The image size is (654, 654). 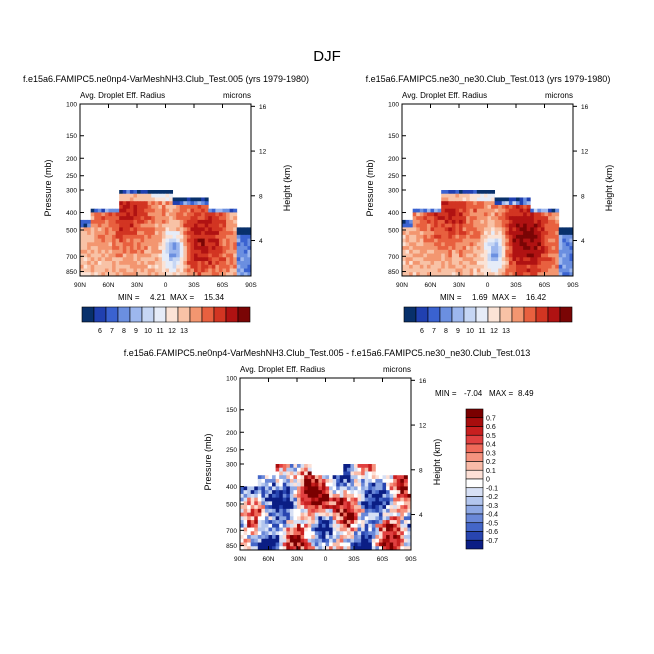 What do you see at coordinates (501, 393) in the screenshot?
I see `panel-3-max-label: MAX =` at bounding box center [501, 393].